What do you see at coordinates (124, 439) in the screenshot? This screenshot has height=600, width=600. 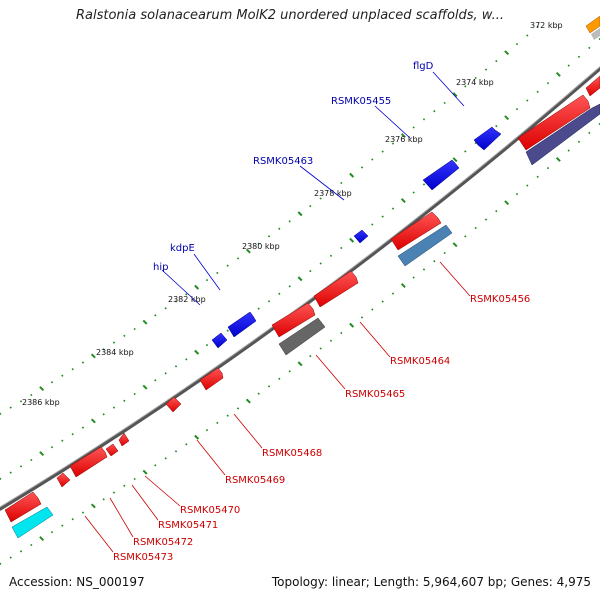 I see `gene-arrow-RSMK05470` at bounding box center [124, 439].